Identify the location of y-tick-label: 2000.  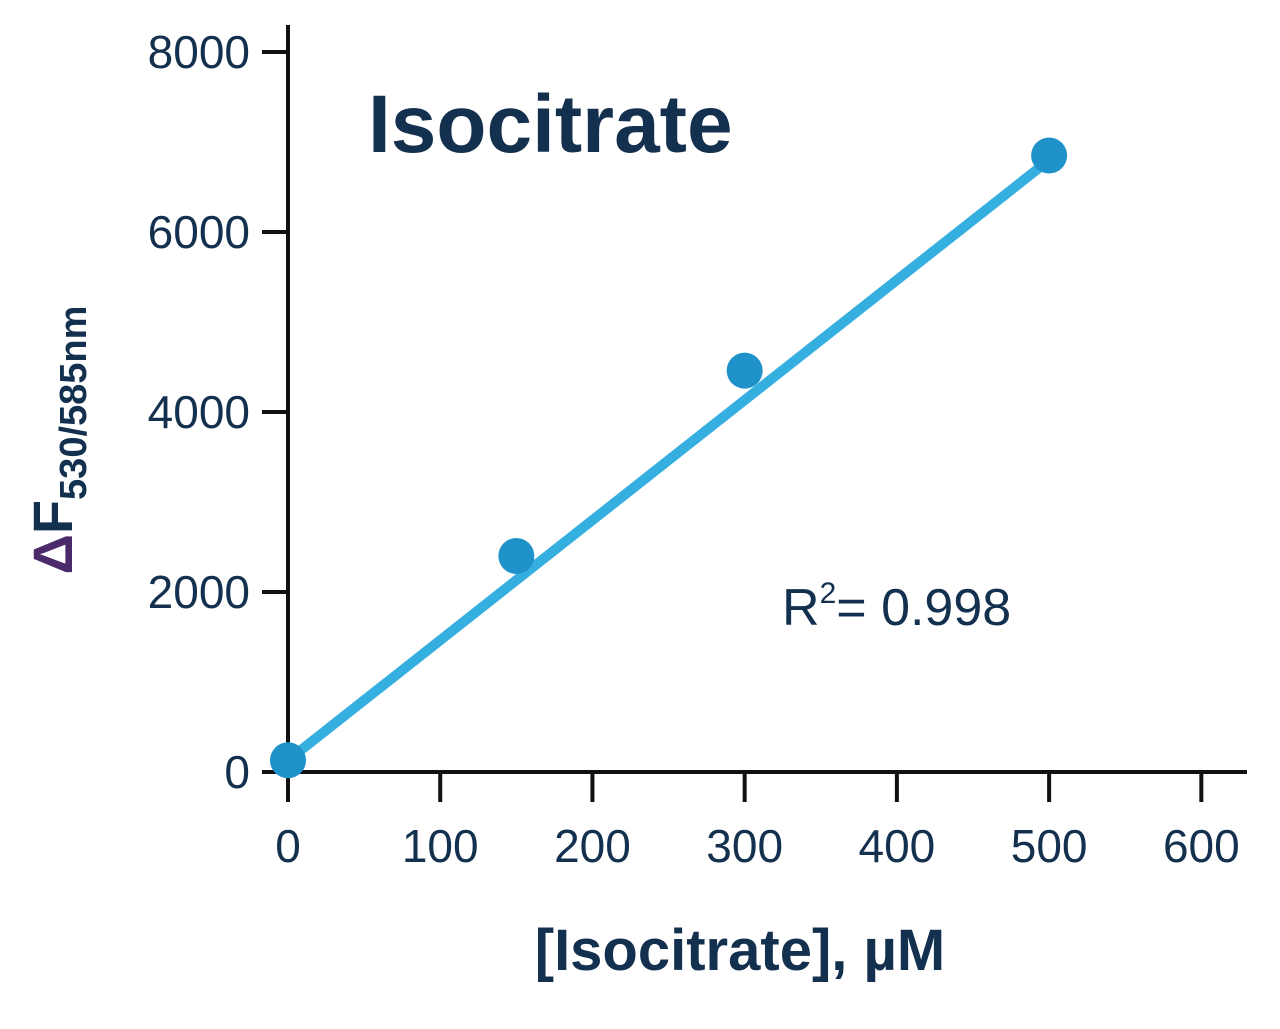
(199, 592).